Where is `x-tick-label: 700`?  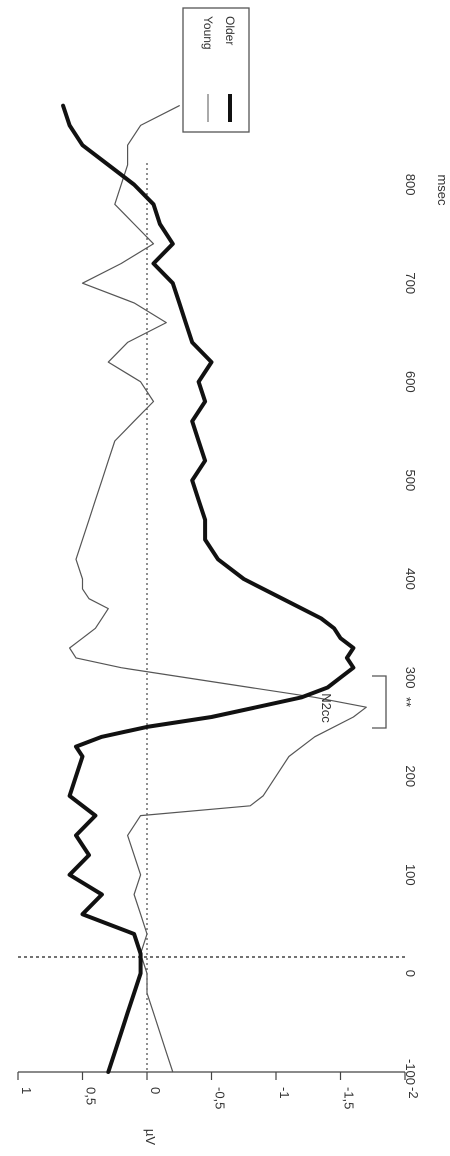
x-tick-label: 700 is located at coordinates (410, 283).